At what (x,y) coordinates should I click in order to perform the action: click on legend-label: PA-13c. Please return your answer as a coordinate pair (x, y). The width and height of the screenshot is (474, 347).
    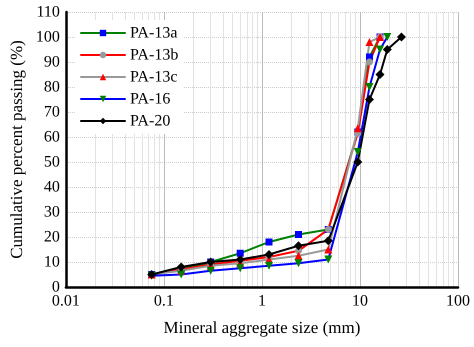
    Looking at the image, I should click on (154, 77).